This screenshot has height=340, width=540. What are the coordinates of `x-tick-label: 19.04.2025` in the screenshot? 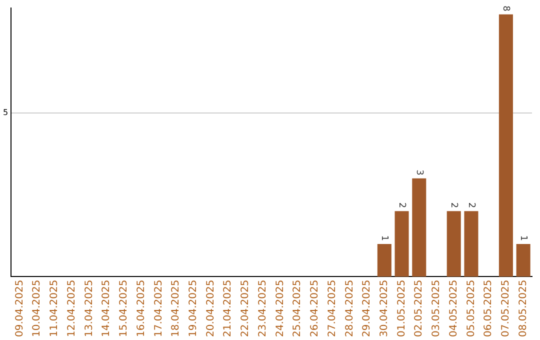 It's located at (193, 309).